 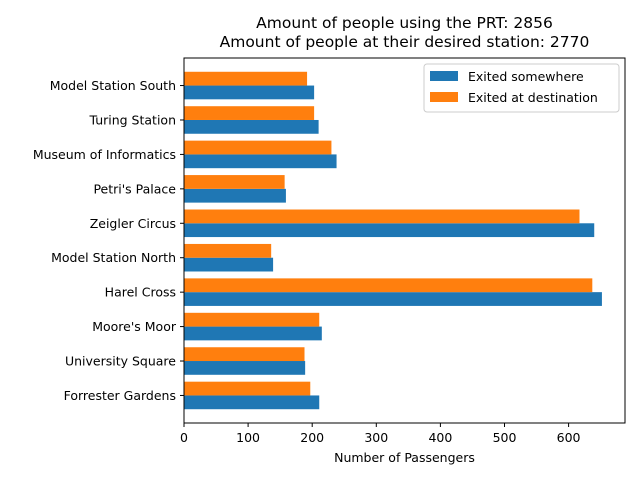 I want to click on y-tick-label-8: University Square, so click(x=120, y=361).